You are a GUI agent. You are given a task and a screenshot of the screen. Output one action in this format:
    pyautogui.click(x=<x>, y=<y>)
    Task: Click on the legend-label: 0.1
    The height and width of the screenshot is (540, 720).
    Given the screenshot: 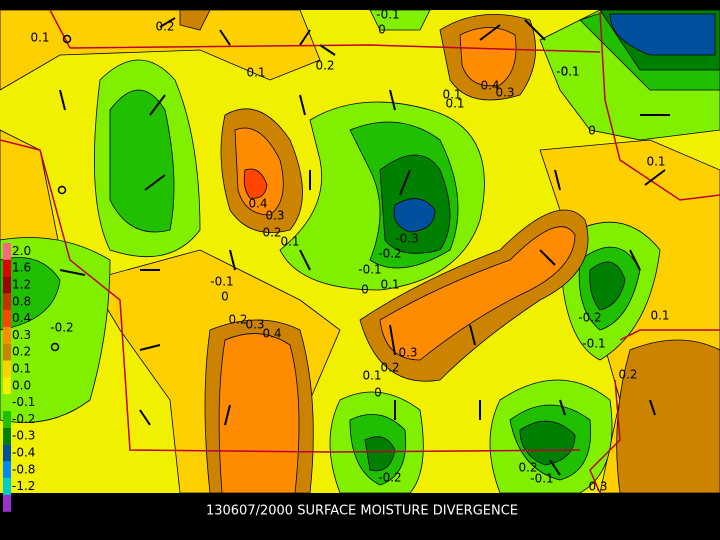 What is the action you would take?
    pyautogui.click(x=21, y=369)
    